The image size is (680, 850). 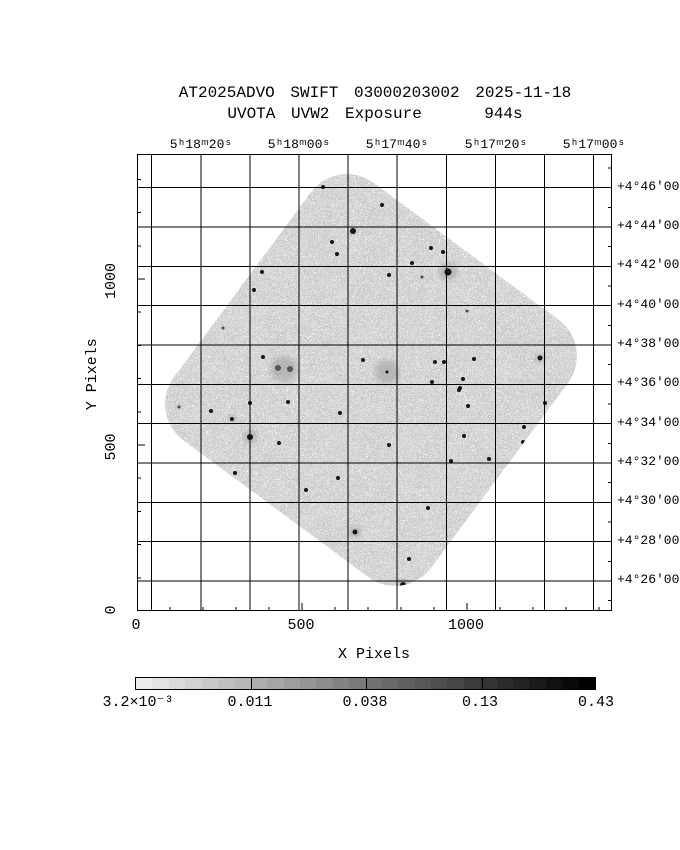 I want to click on dec-tick-label: +4°32'00, so click(x=648, y=461).